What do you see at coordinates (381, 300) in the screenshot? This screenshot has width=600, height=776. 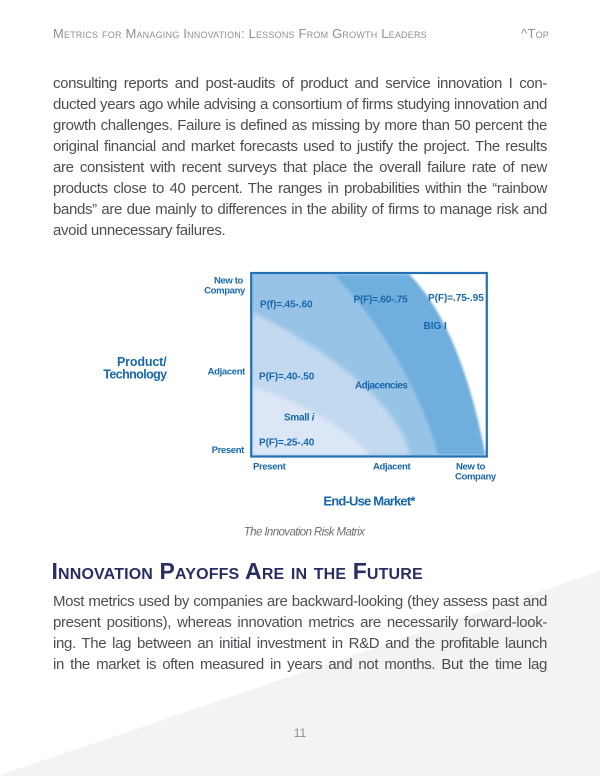 I see `svg-text: P(F)=.60-.75` at bounding box center [381, 300].